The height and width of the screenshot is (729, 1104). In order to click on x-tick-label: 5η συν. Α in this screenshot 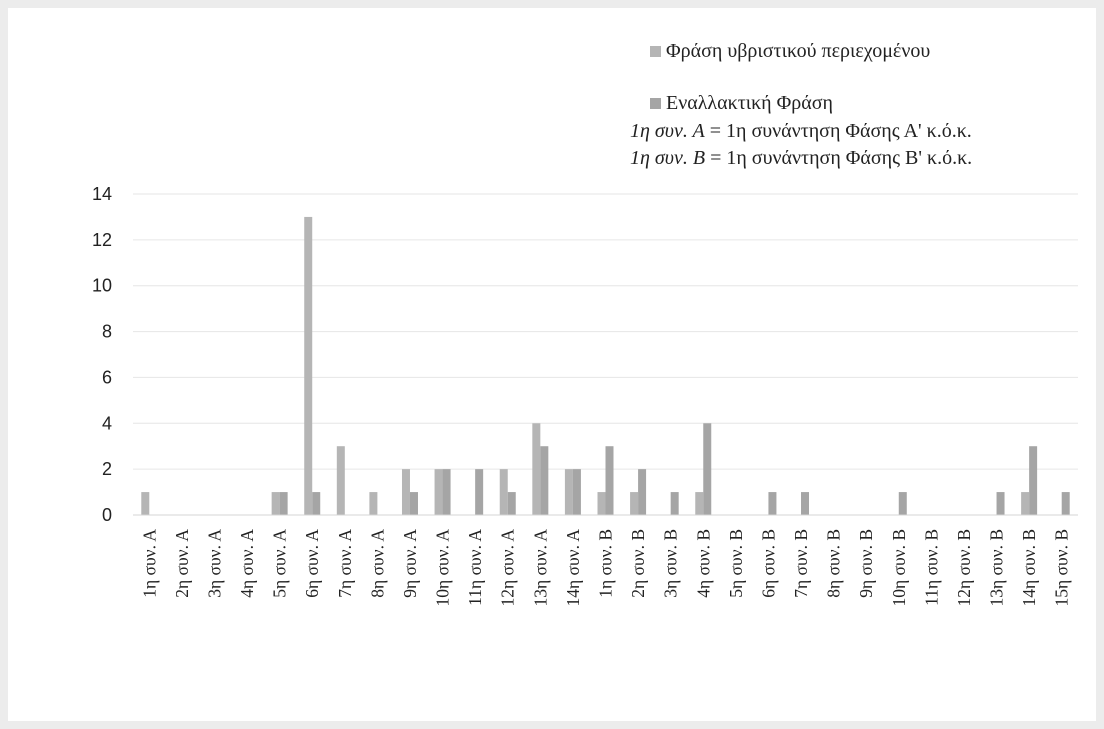, I will do `click(280, 563)`.